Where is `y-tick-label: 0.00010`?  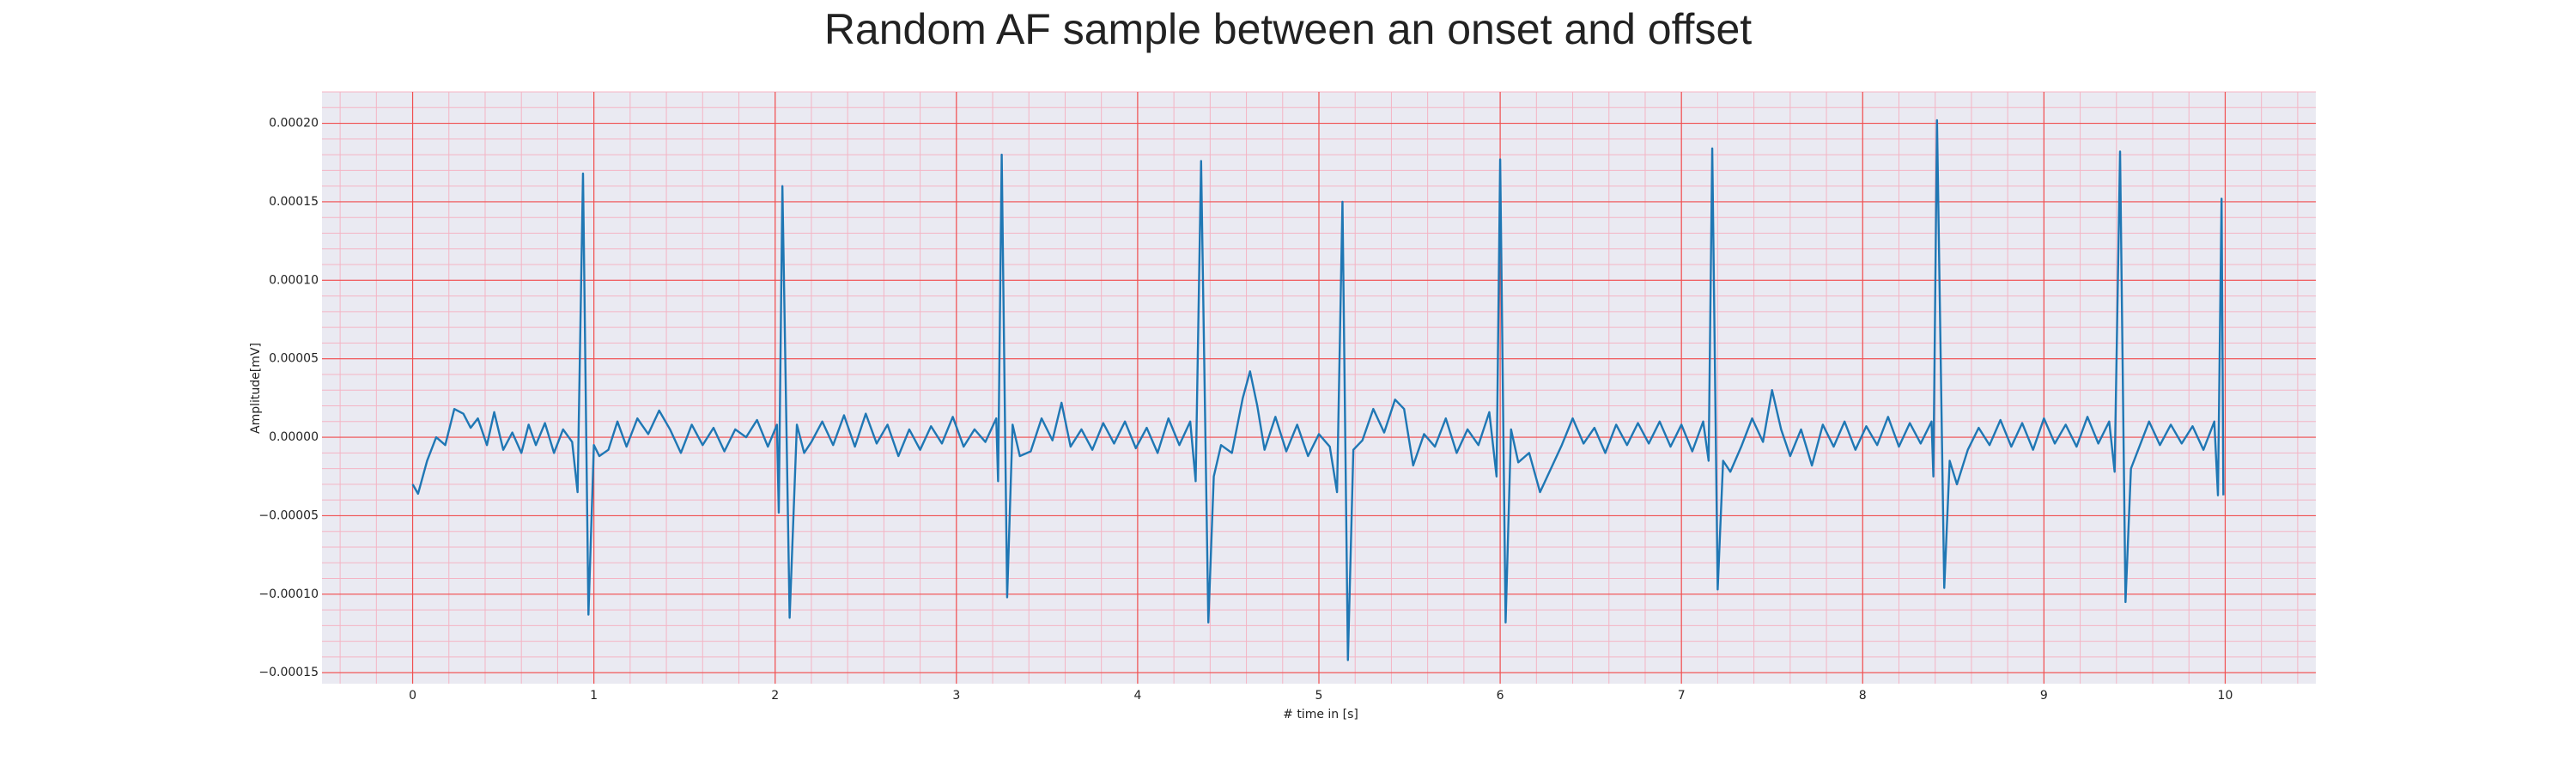 y-tick-label: 0.00010 is located at coordinates (294, 280).